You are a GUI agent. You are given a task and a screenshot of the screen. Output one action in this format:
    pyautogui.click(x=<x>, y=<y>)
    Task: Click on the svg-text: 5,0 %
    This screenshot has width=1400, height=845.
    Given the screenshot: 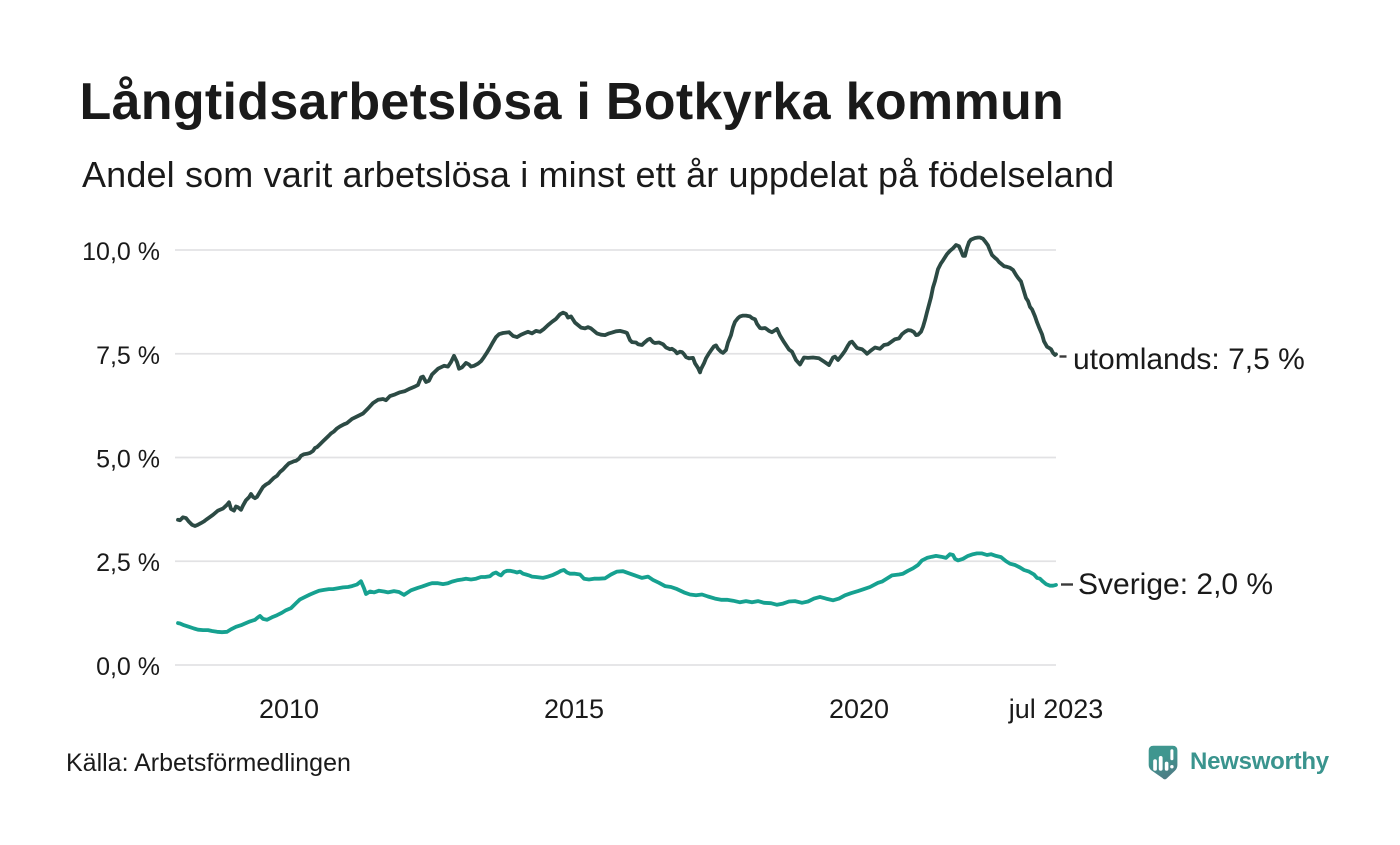 What is the action you would take?
    pyautogui.click(x=128, y=460)
    